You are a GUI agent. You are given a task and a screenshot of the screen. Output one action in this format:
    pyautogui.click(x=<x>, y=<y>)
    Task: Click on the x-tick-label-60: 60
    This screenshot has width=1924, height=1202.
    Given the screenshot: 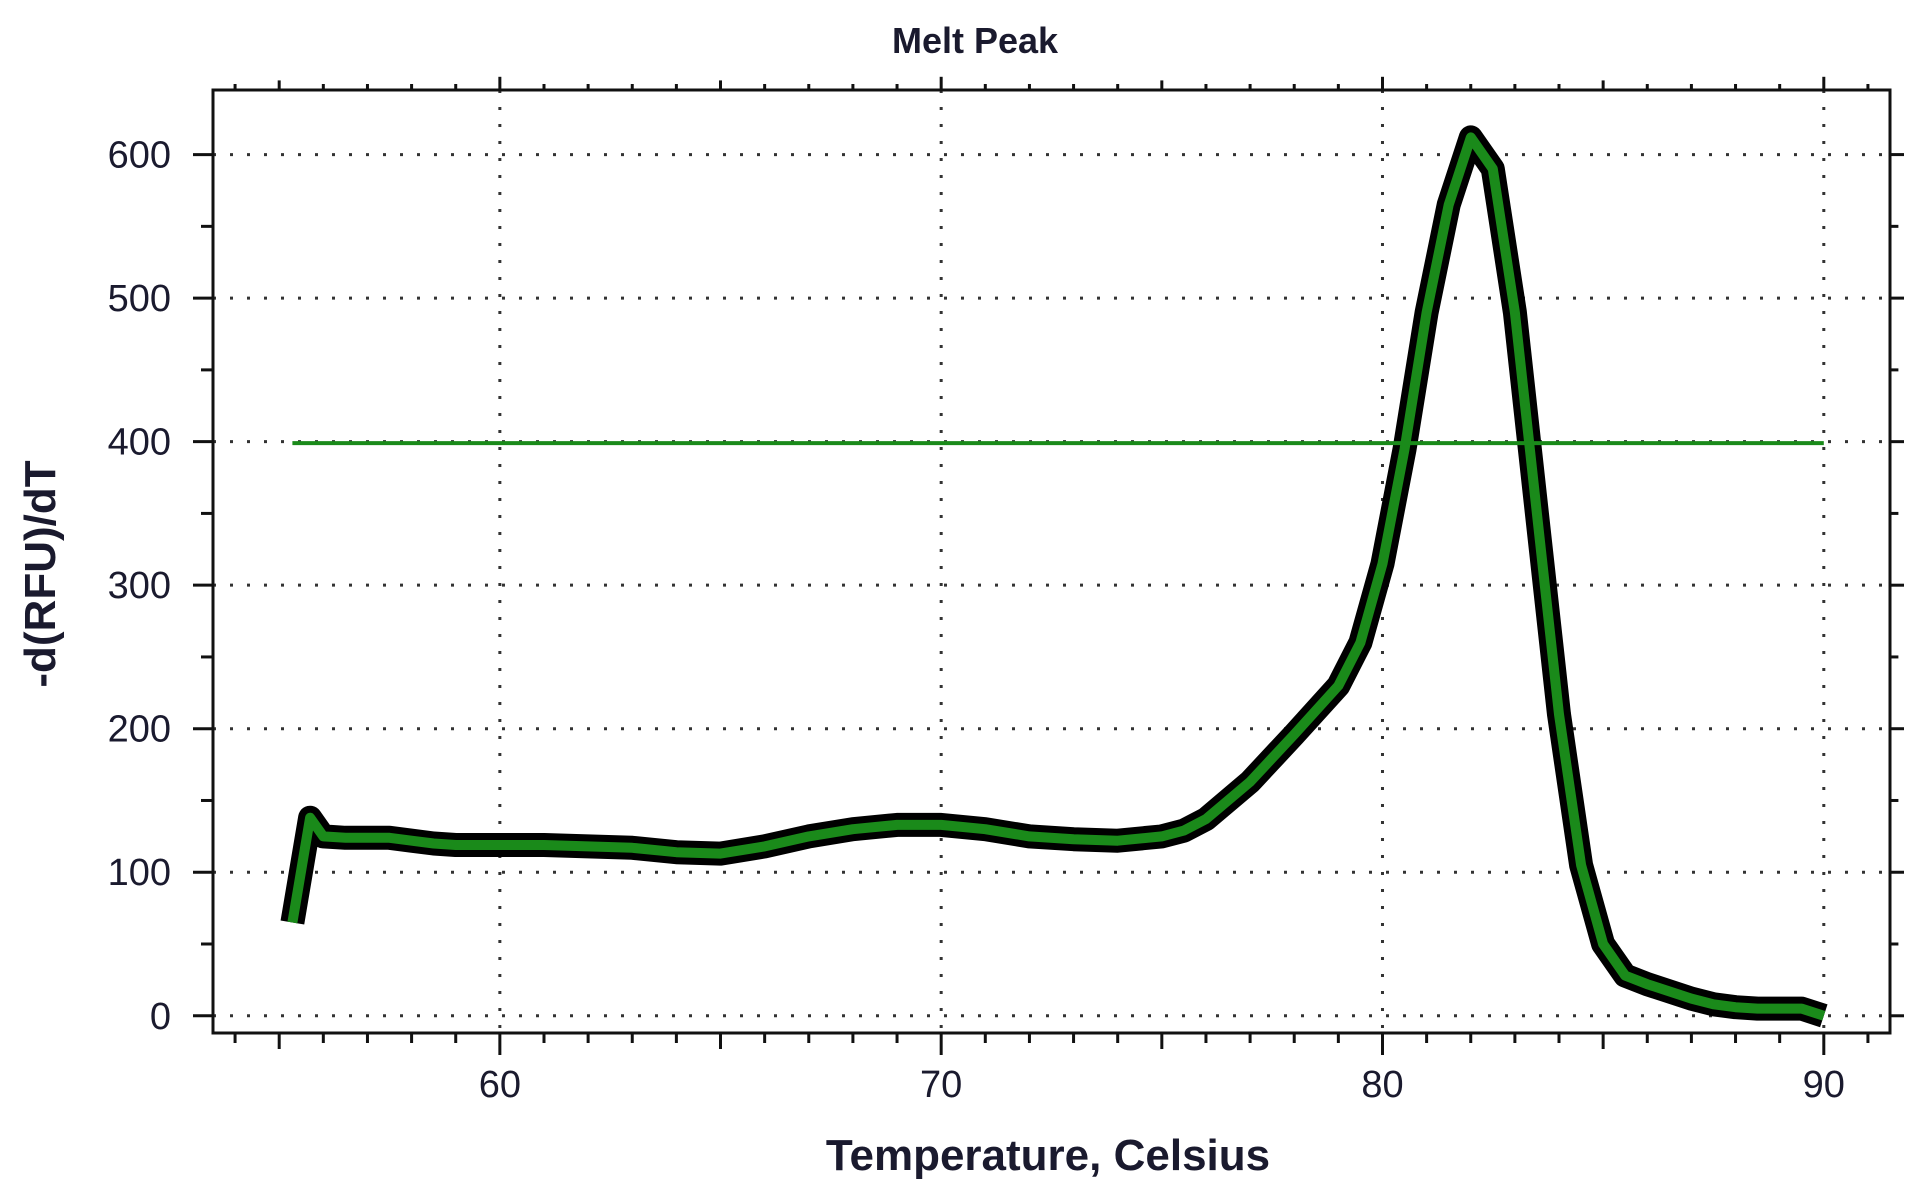 What is the action you would take?
    pyautogui.click(x=500, y=1085)
    